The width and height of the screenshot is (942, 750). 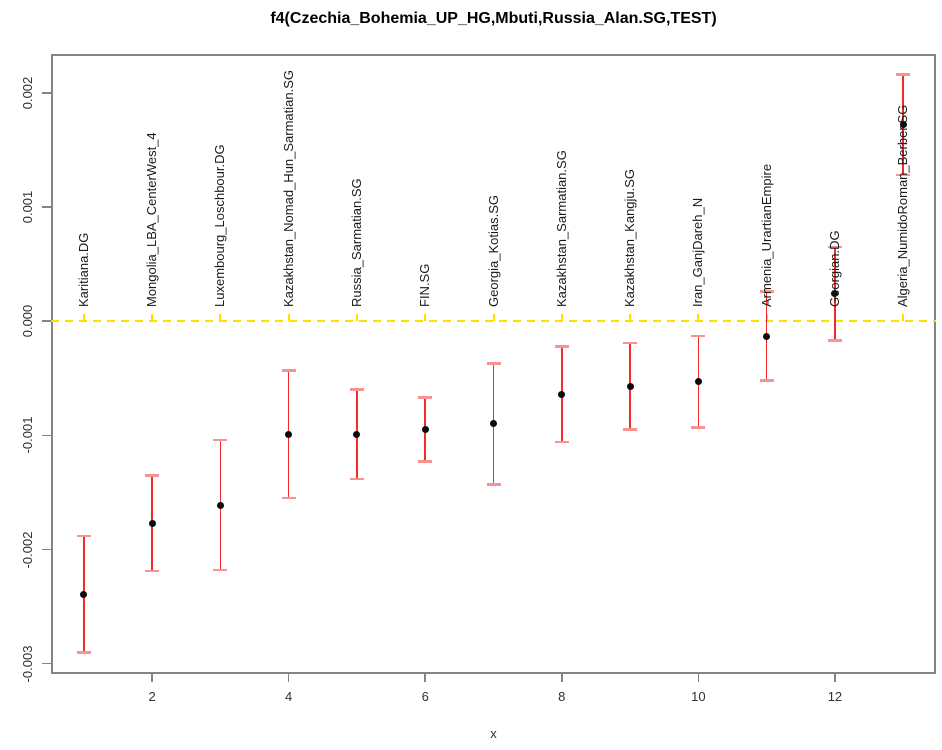 What do you see at coordinates (834, 269) in the screenshot?
I see `point-label: Georgian.DG` at bounding box center [834, 269].